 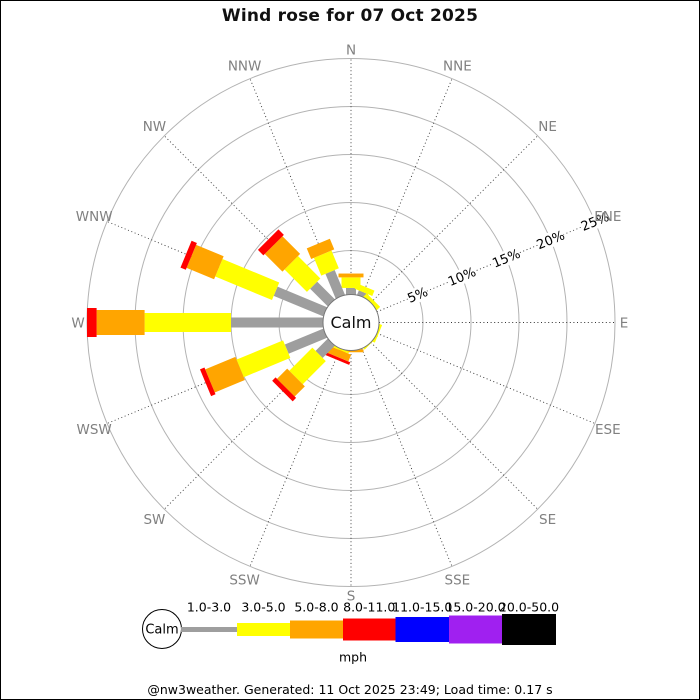 What do you see at coordinates (364, 289) in the screenshot?
I see `wind-bar-segment-NNE-3.0-5.0` at bounding box center [364, 289].